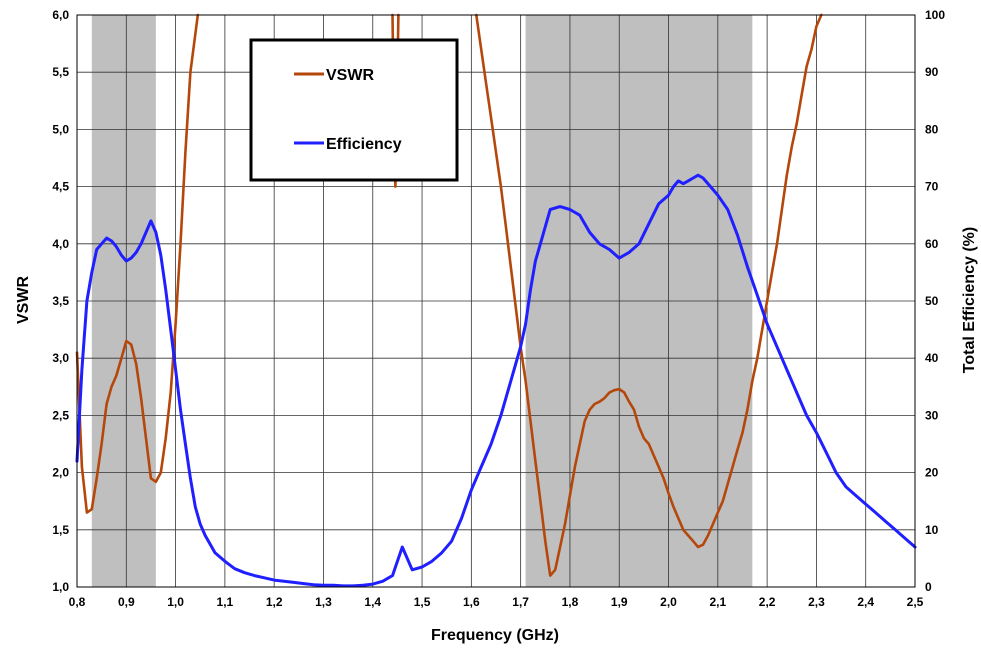 This screenshot has height=650, width=981. Describe the element at coordinates (274, 602) in the screenshot. I see `x-tick-label: 1,2` at that location.